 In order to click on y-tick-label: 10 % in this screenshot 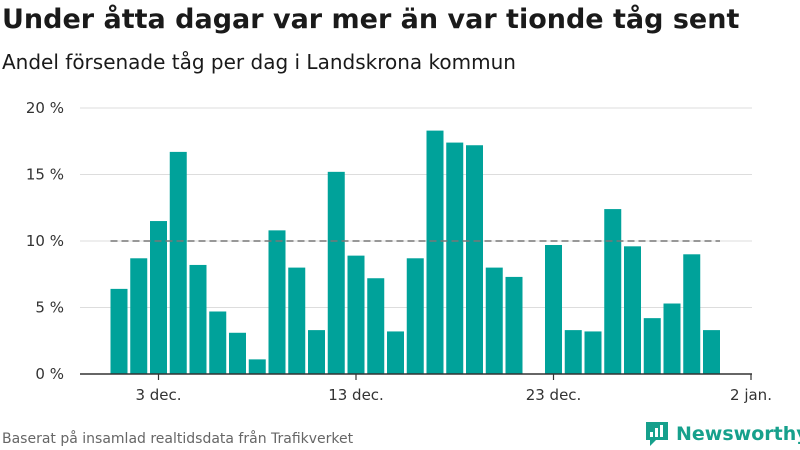, I will do `click(45, 241)`.